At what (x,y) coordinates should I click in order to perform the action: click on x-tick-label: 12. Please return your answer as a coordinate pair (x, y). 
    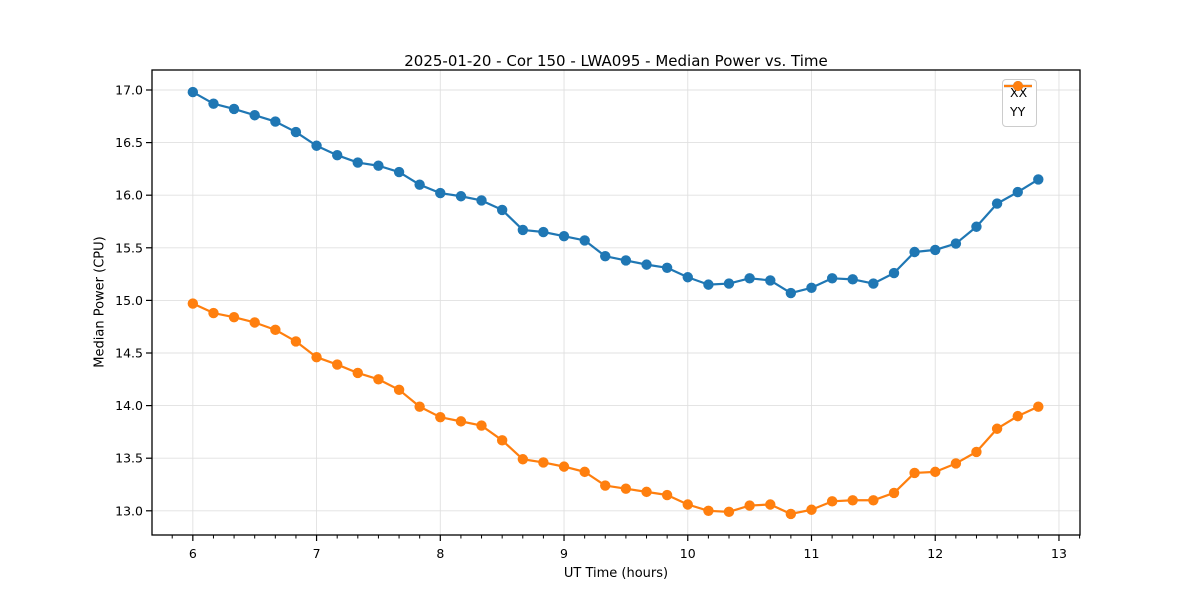
    Looking at the image, I should click on (935, 553).